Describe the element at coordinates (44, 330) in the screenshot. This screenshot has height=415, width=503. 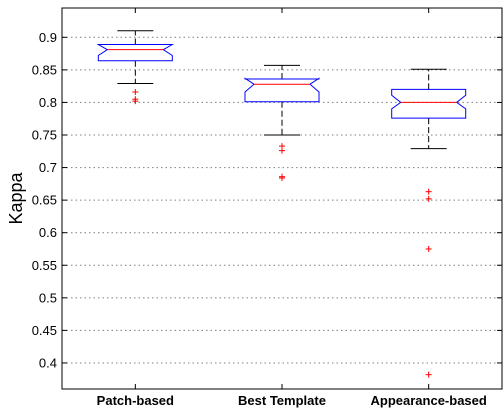
I see `y-tick-label: 0.45` at that location.